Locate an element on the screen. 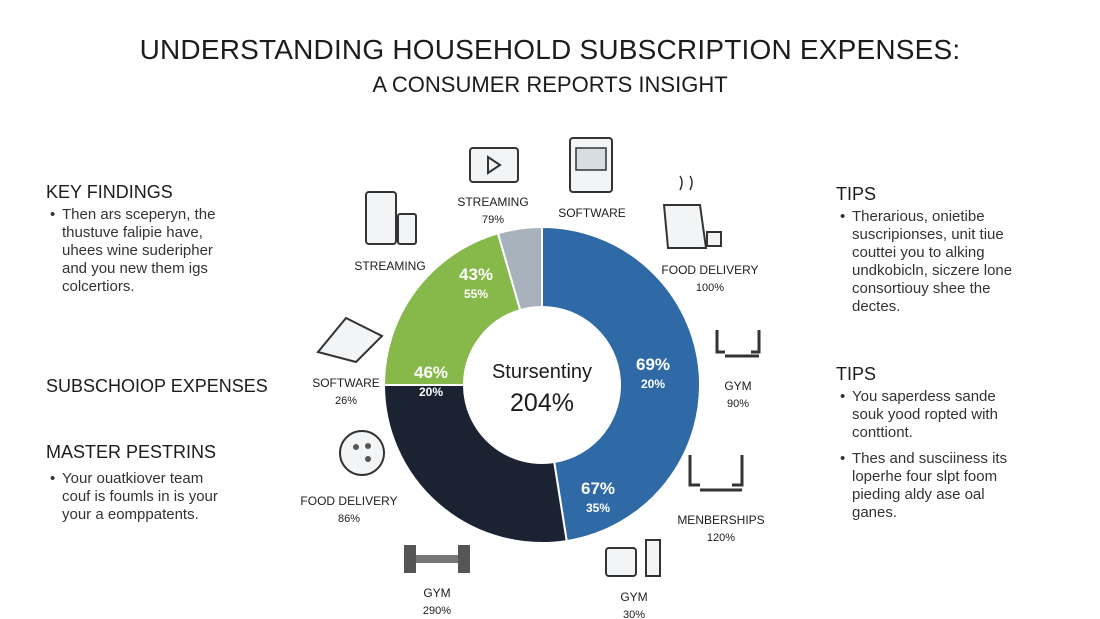 Image resolution: width=1100 pixels, height=619 pixels. coffee-pot-icon is located at coordinates (685, 226).